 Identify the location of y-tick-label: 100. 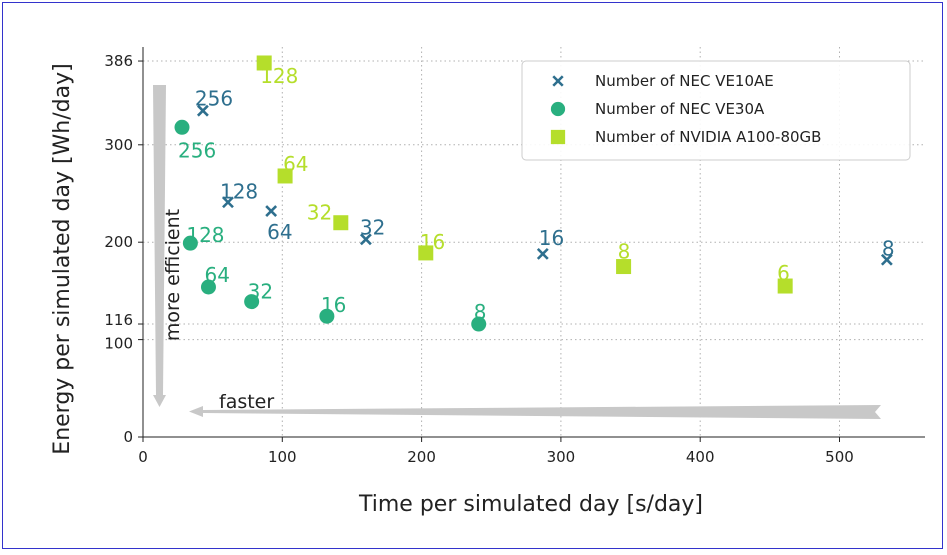
(118, 344).